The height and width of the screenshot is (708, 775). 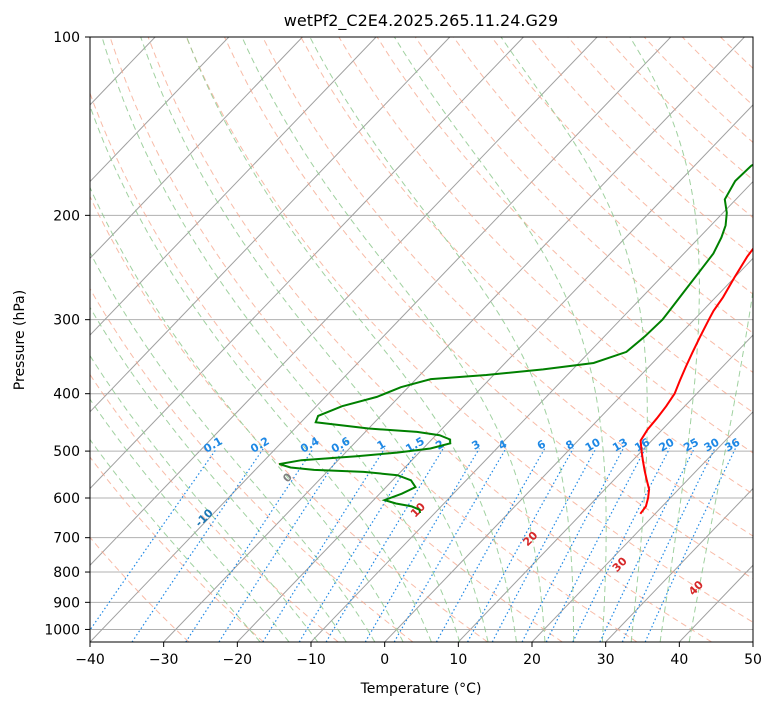 I want to click on x-axis-title: Temperature (°C), so click(x=421, y=689).